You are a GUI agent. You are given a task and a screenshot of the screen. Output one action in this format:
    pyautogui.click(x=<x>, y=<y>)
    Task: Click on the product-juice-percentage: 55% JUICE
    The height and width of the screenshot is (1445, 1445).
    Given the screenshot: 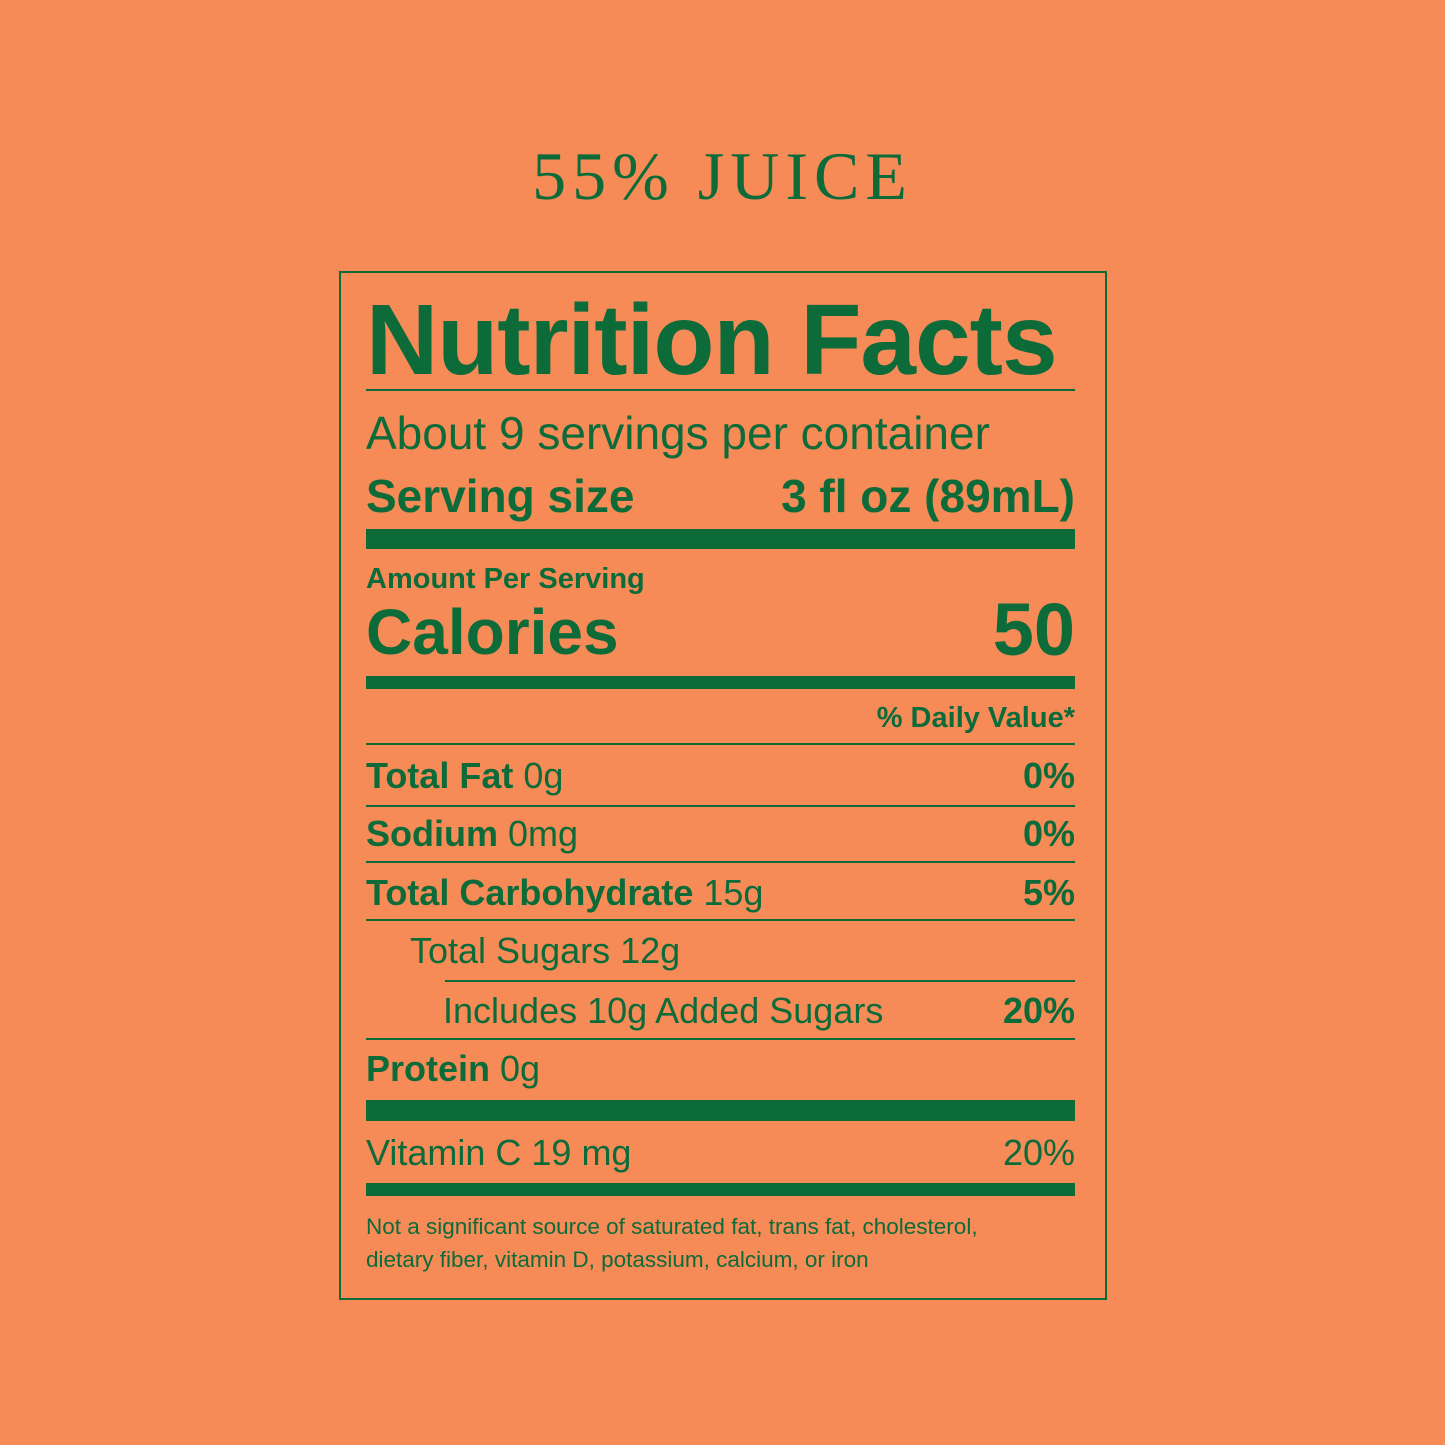 What is the action you would take?
    pyautogui.click(x=722, y=176)
    